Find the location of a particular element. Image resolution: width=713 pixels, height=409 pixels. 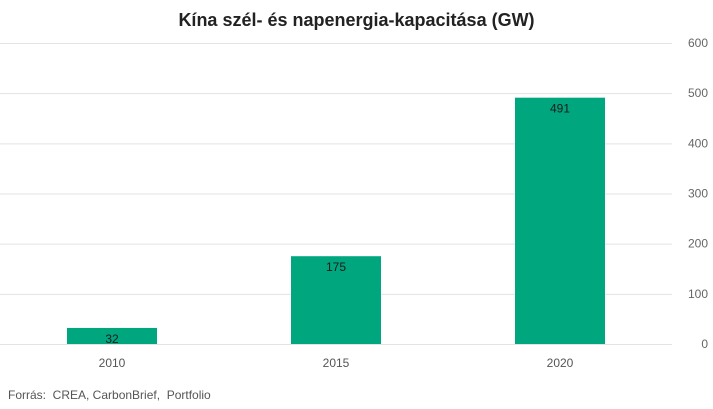

x-tick-label: 2010 is located at coordinates (112, 363).